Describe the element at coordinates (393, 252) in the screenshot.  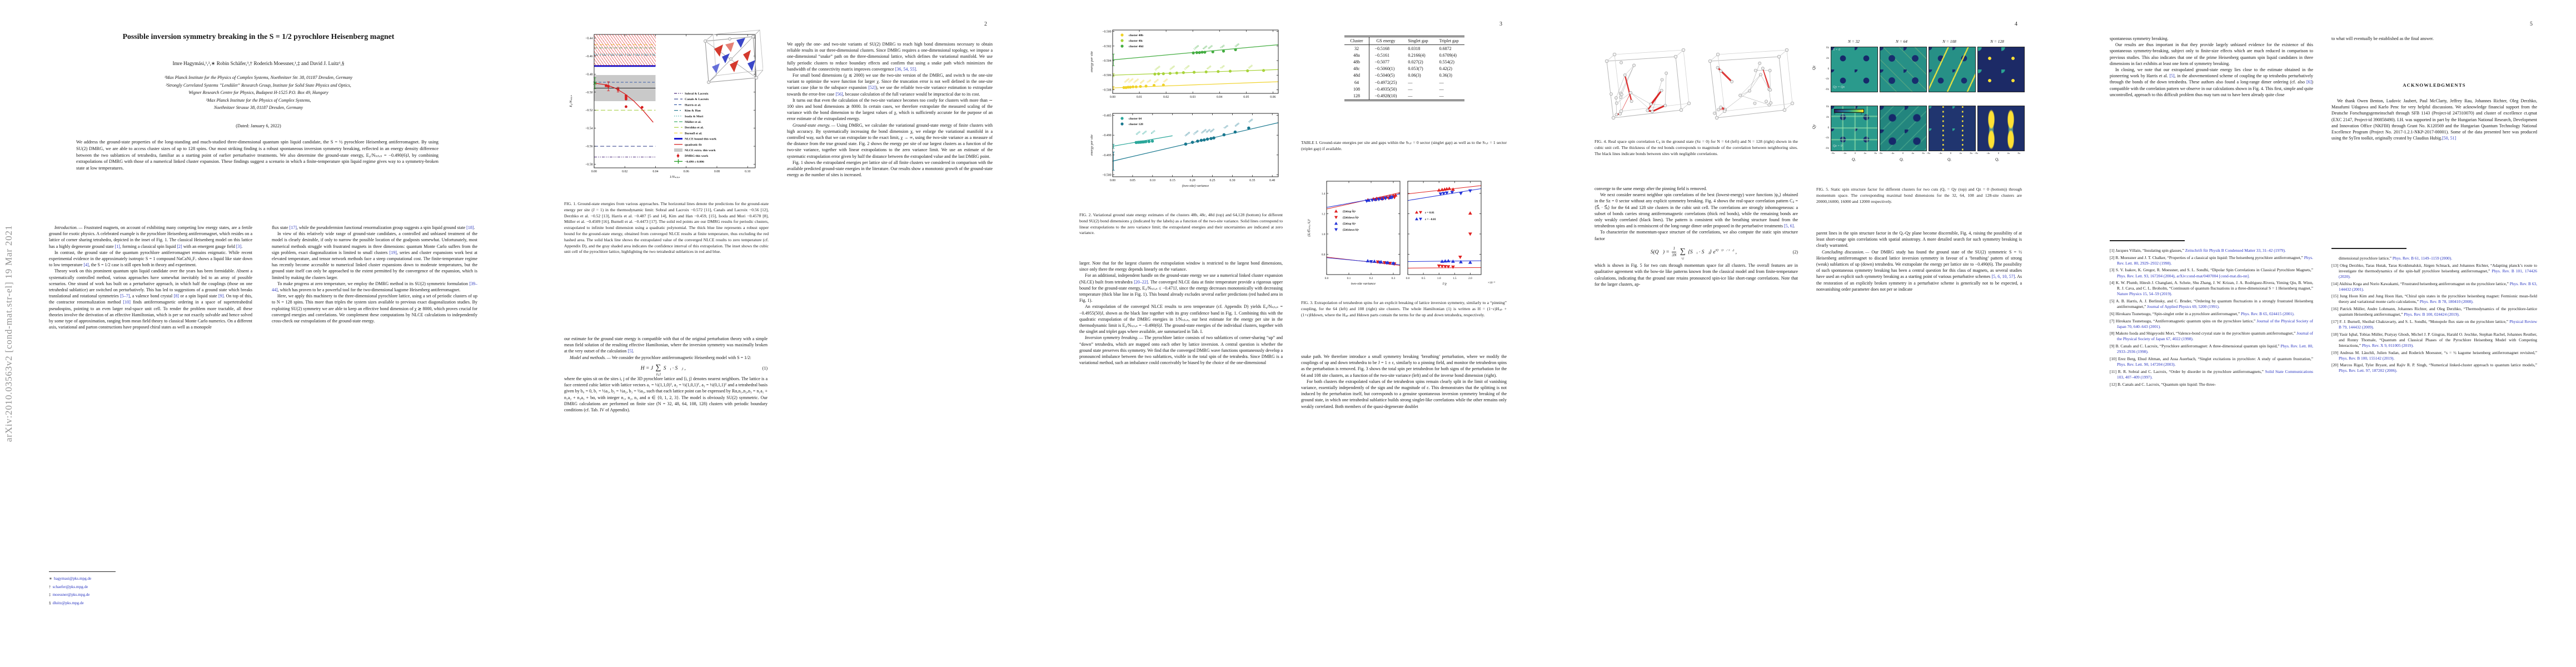
I see `citation-link: [19]` at that location.